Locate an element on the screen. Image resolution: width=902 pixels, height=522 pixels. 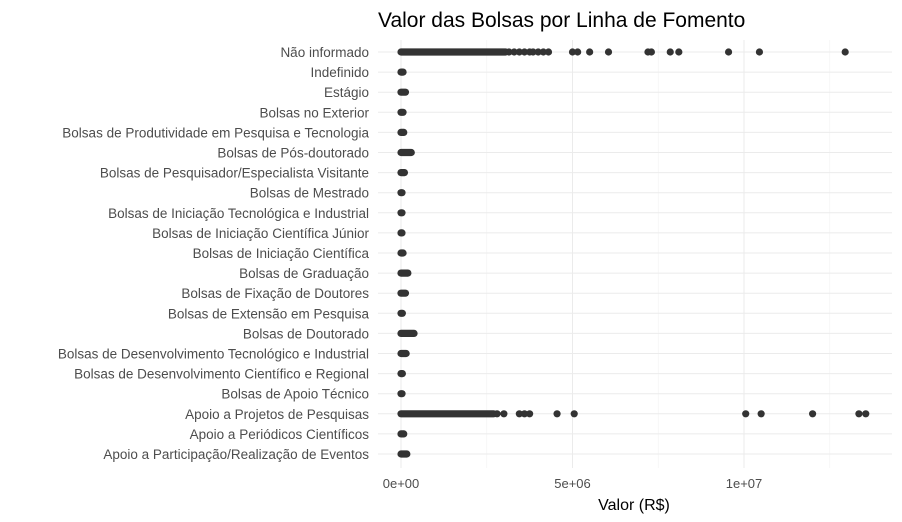
x-tick-label: 0e+00 is located at coordinates (401, 483).